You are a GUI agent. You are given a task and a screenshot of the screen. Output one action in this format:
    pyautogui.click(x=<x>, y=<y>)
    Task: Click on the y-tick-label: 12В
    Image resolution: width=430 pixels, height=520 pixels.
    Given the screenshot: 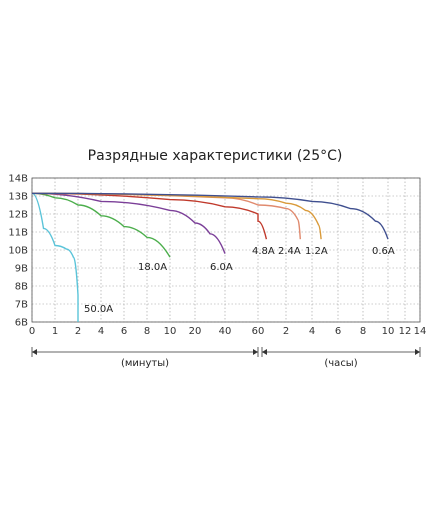 What is the action you would take?
    pyautogui.click(x=18, y=215)
    